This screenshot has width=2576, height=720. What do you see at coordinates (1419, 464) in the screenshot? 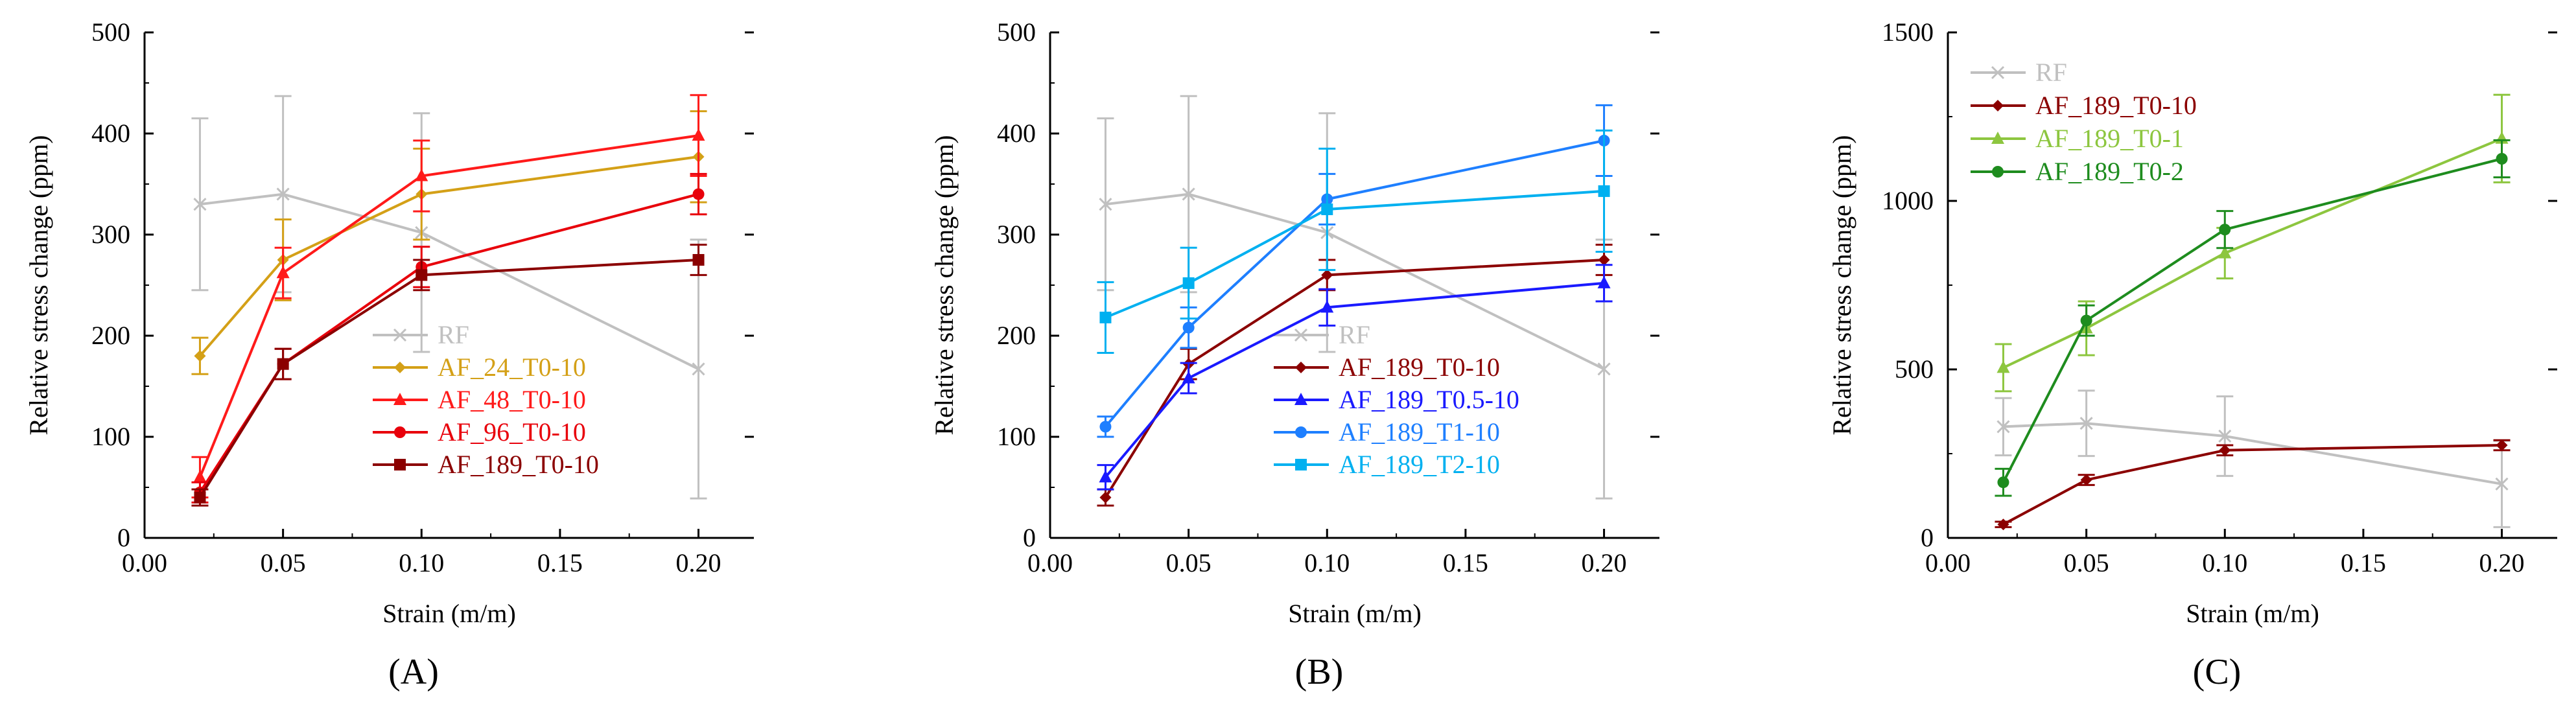
I see `legend-label: AF_189_T2-10` at bounding box center [1419, 464].